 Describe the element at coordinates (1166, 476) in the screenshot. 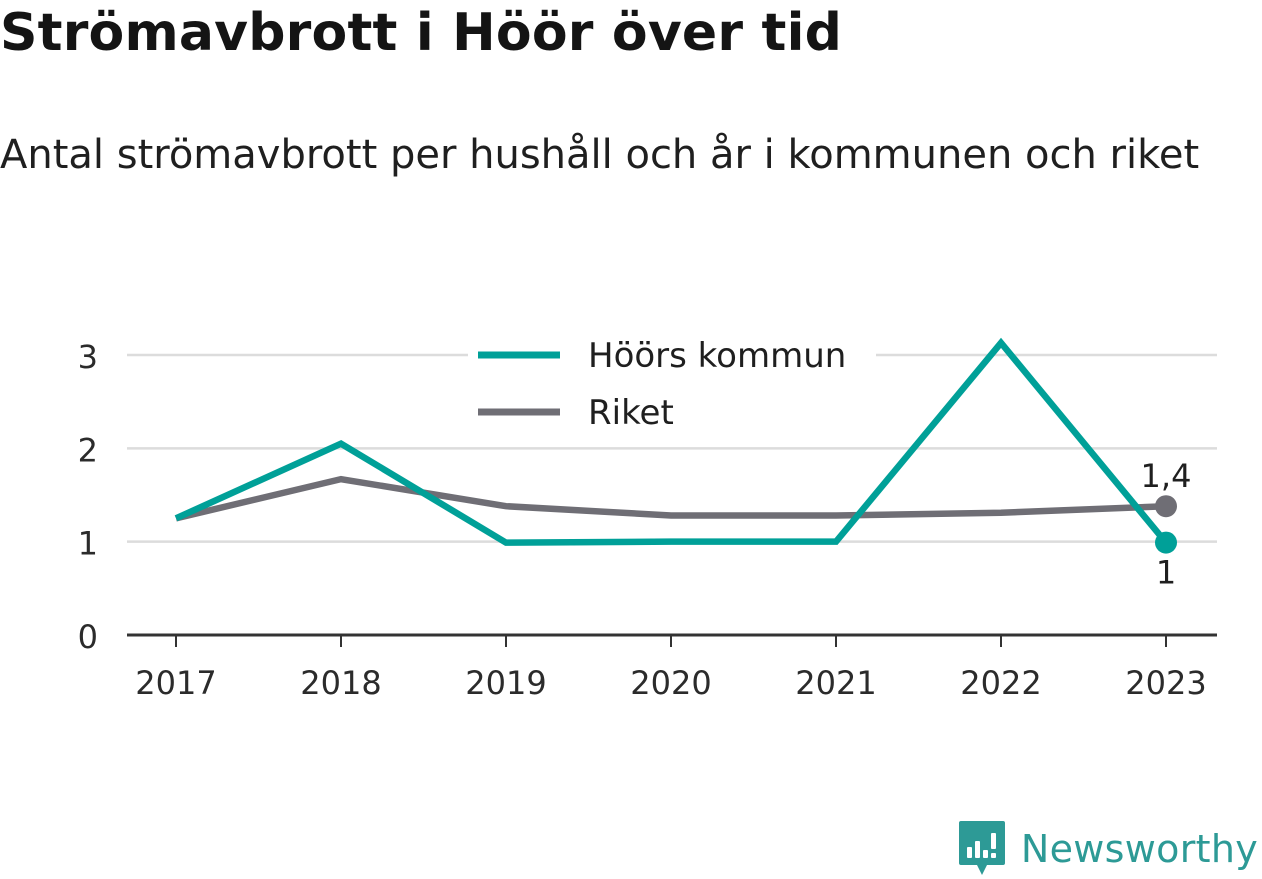

I see `end-label-riket: 1,4` at that location.